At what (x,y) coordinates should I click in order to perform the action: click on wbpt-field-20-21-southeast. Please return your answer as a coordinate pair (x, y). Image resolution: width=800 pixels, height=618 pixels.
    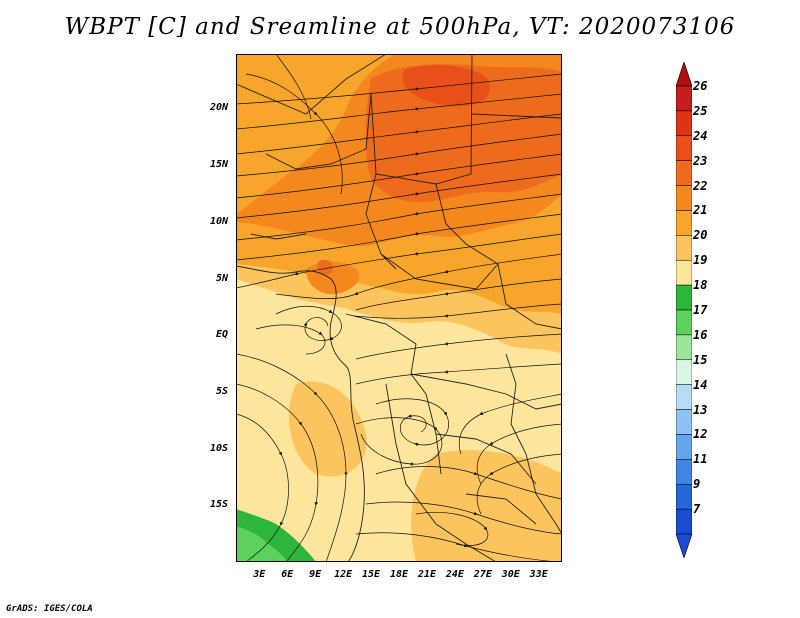
    Looking at the image, I should click on (486, 506).